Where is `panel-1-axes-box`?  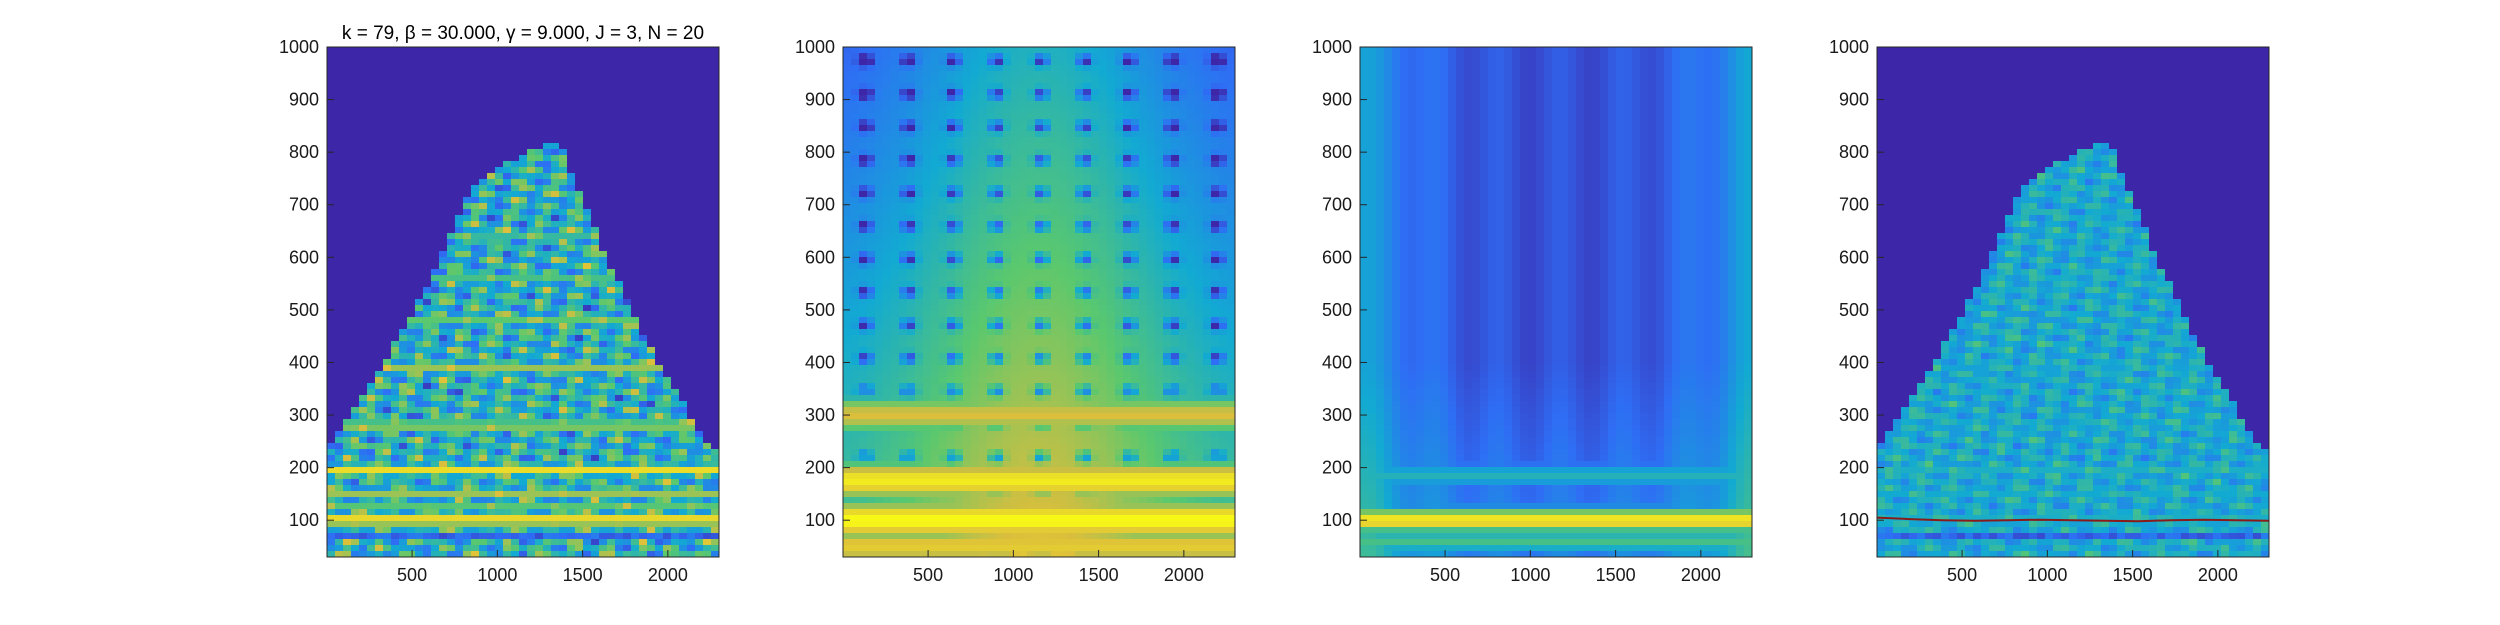
panel-1-axes-box is located at coordinates (523, 302).